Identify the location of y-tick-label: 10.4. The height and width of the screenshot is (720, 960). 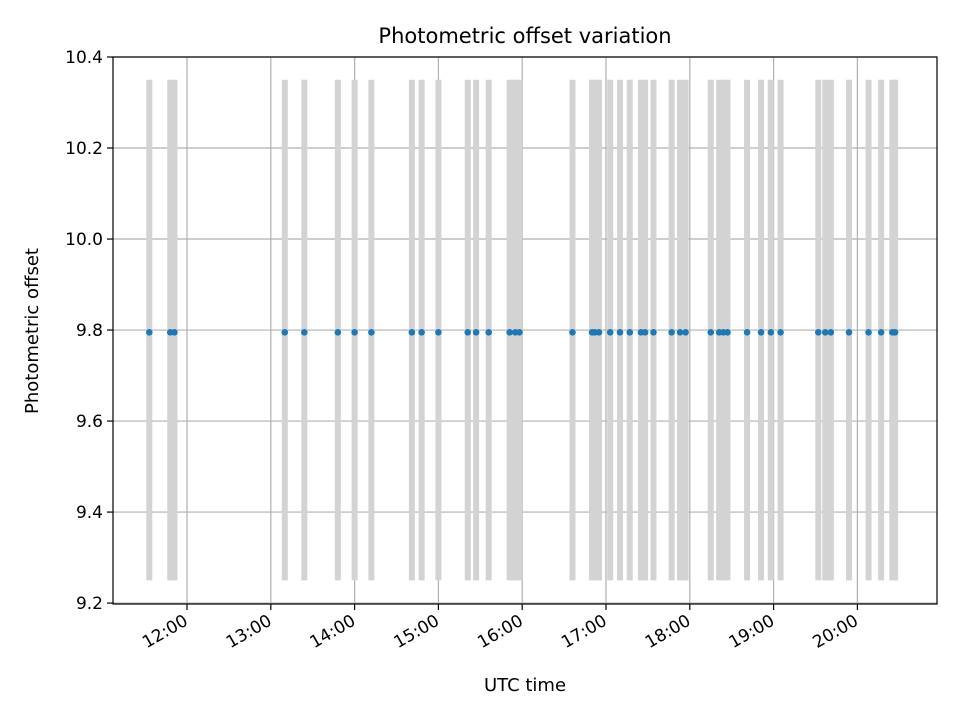
(84, 58).